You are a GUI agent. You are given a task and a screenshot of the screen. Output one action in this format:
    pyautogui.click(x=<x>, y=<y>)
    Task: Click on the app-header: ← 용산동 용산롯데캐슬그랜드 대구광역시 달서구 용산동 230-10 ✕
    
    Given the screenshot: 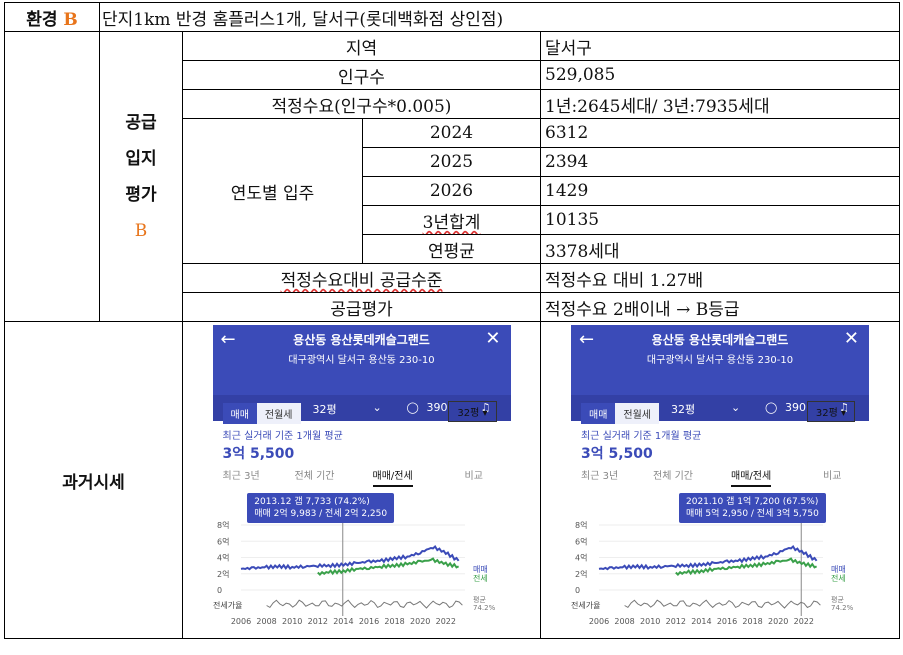 What is the action you would take?
    pyautogui.click(x=720, y=360)
    